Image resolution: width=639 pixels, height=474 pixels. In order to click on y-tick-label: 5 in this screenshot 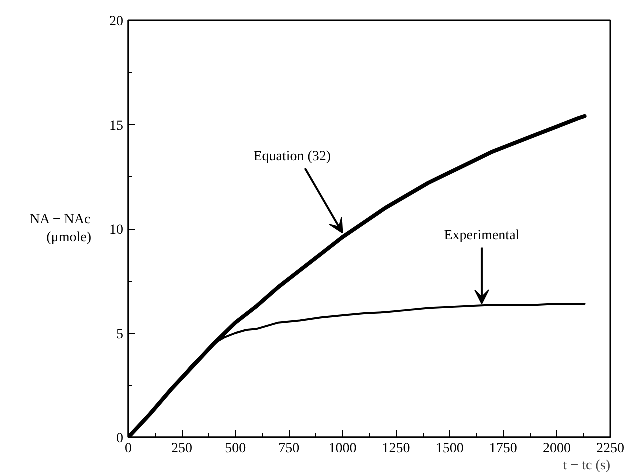, I will do `click(120, 334)`.